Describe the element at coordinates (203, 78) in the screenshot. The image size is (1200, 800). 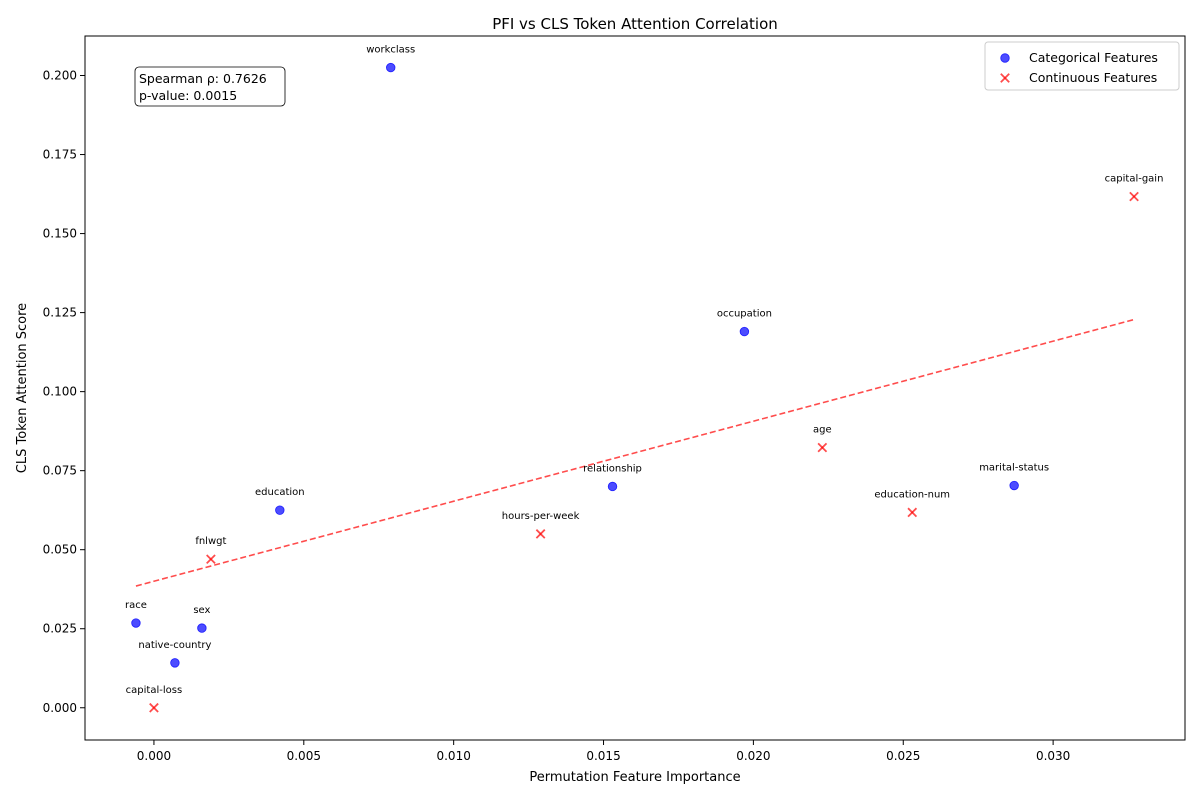
I see `stats-spearman: Spearman ρ: 0.7626` at that location.